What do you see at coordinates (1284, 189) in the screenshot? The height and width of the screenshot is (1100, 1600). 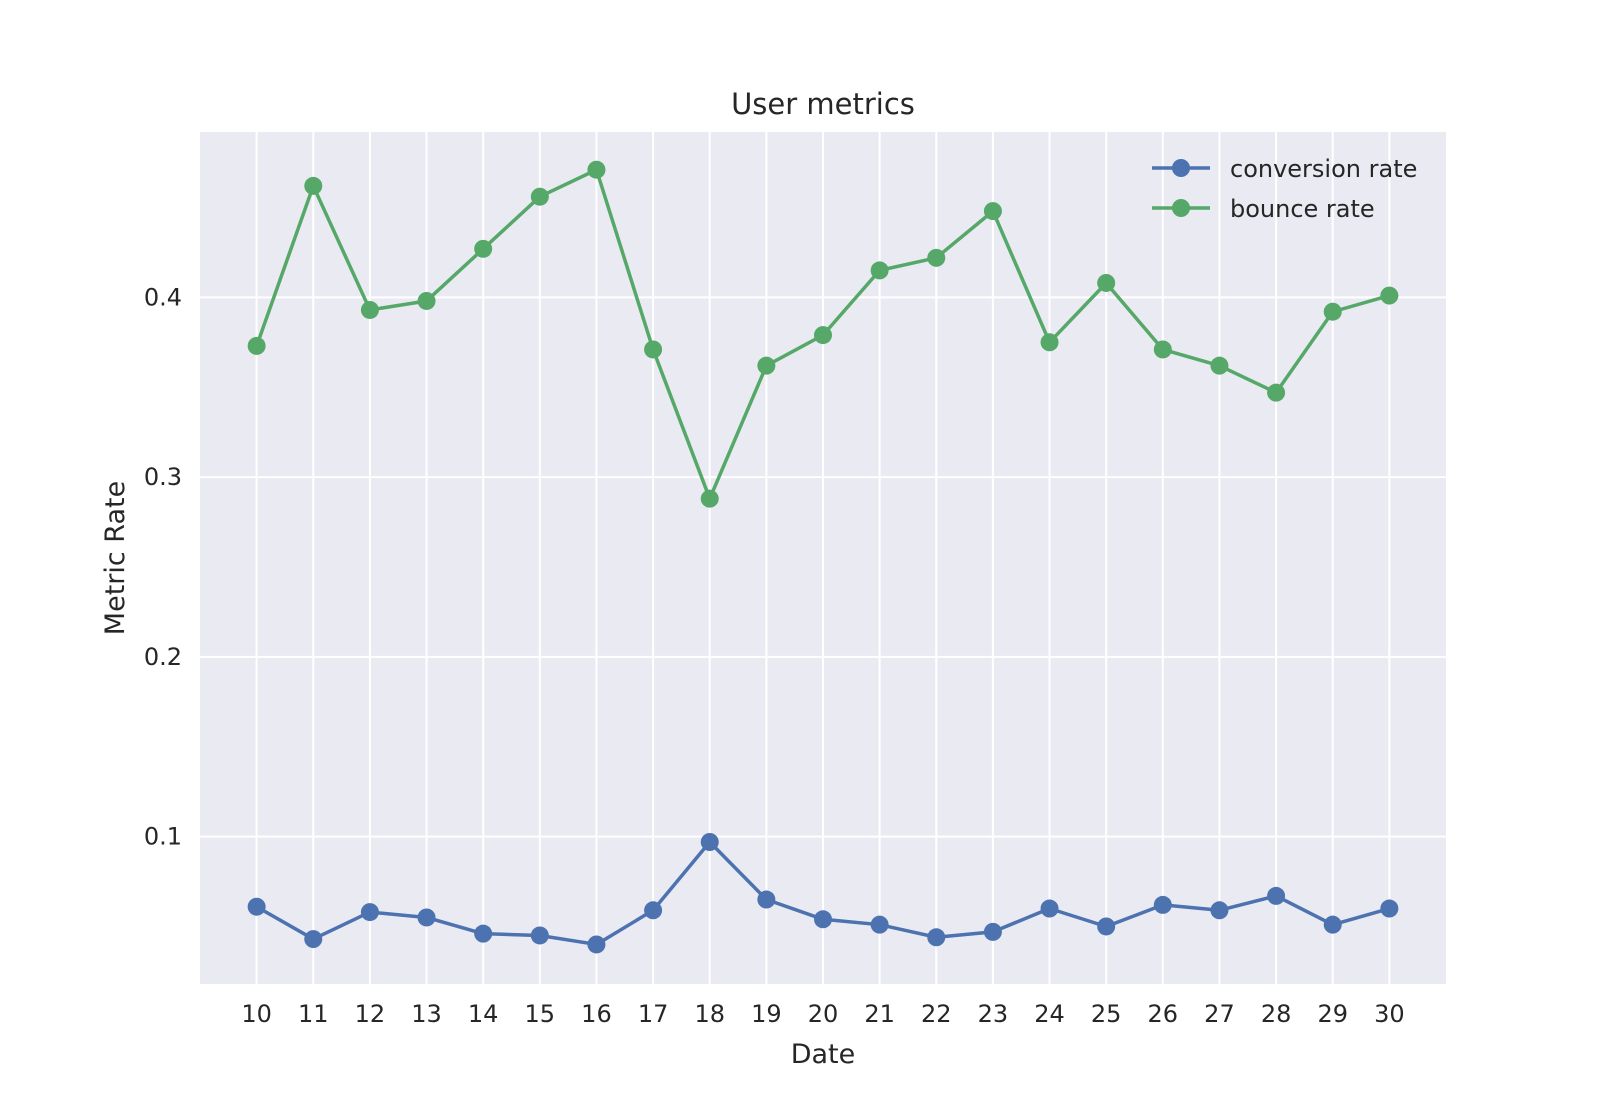 I see `legend: conversion rate bounce rate` at bounding box center [1284, 189].